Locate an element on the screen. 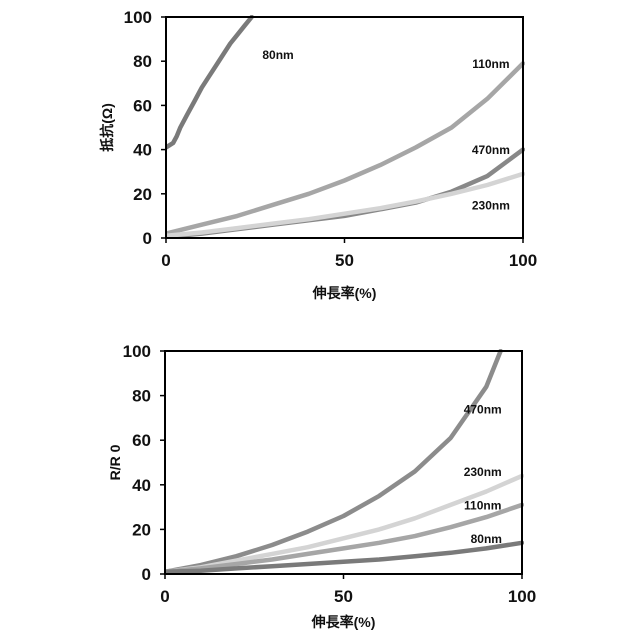 The height and width of the screenshot is (640, 640). series-line-470nm is located at coordinates (344, 193).